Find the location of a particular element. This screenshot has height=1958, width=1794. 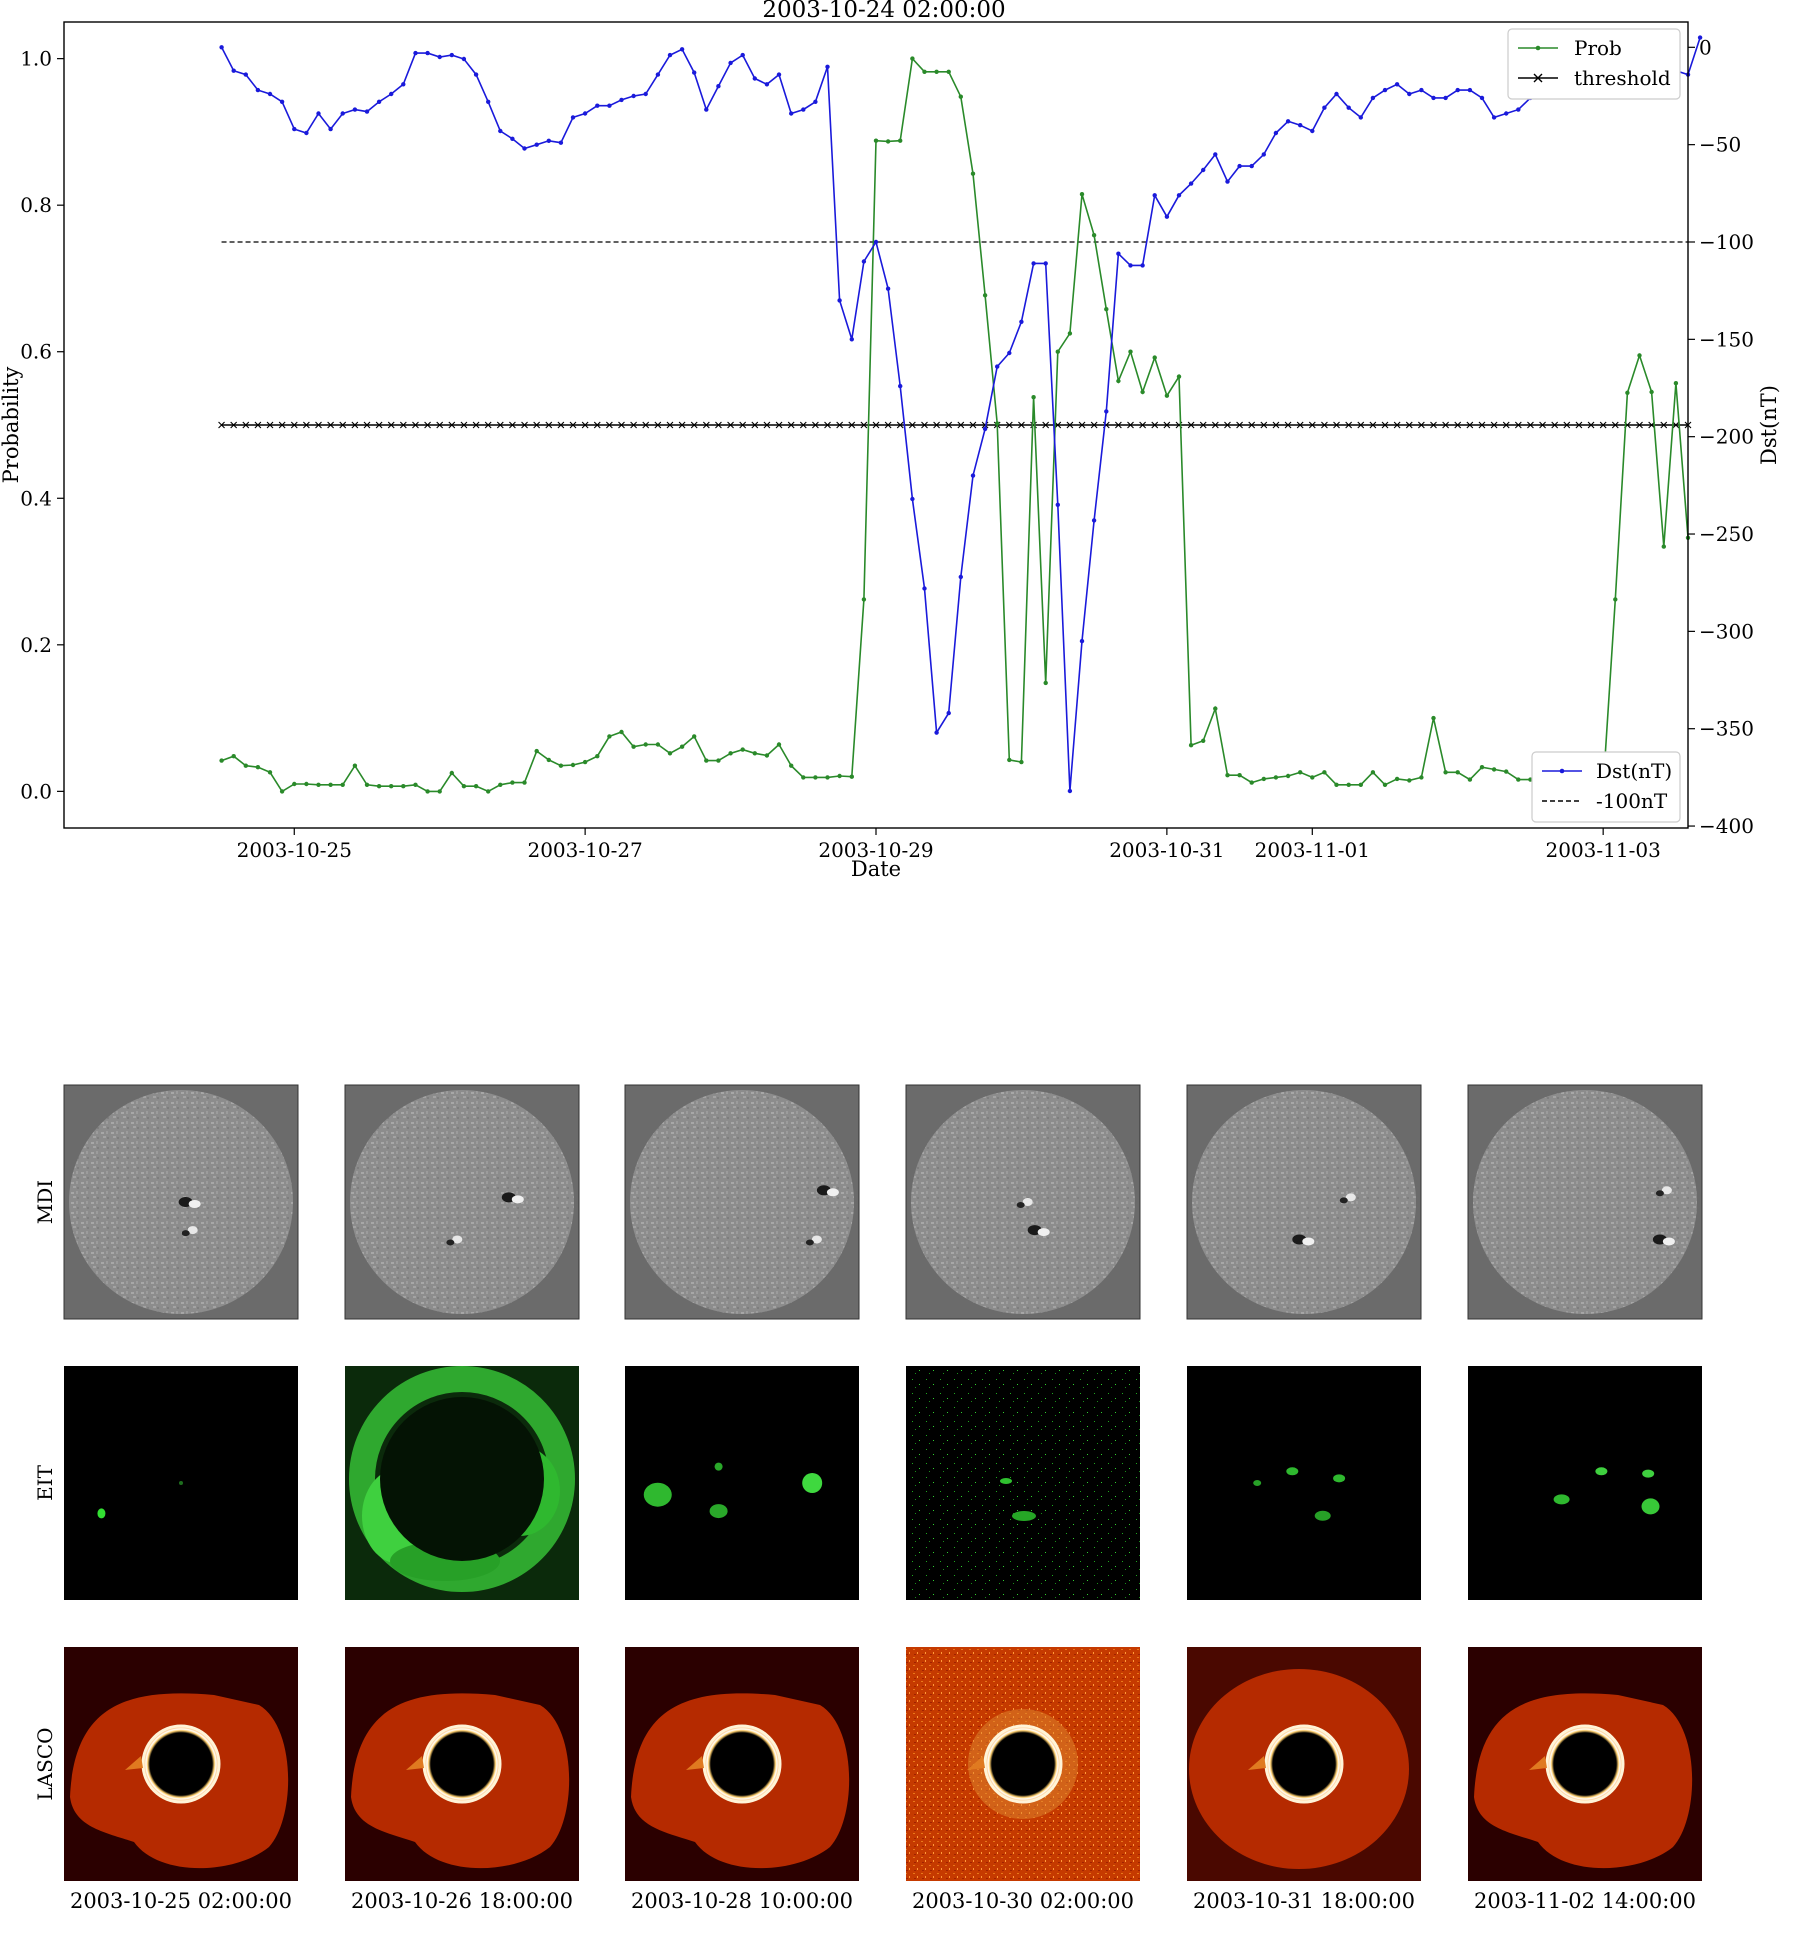

y-left-tick-label: 0.0 is located at coordinates (36, 791).